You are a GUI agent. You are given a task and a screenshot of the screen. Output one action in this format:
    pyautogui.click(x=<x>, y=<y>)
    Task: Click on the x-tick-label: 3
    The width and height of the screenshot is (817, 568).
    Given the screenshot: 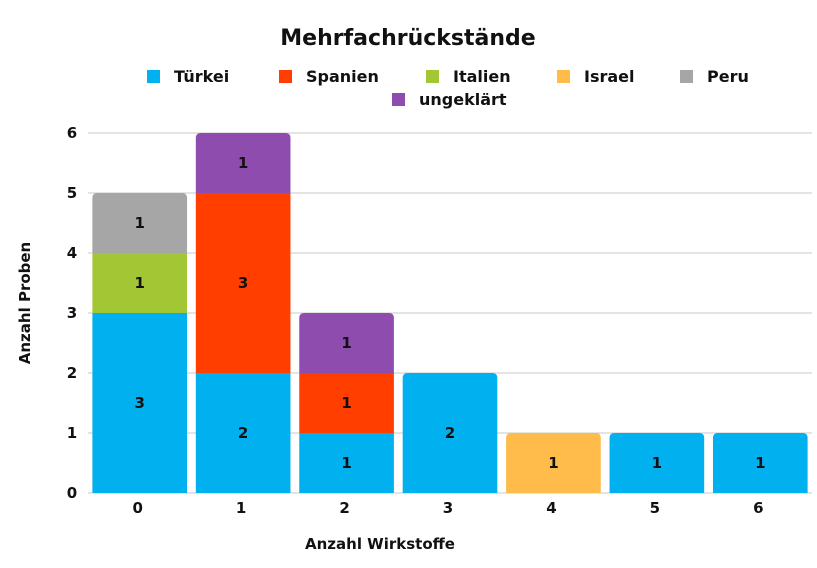 What is the action you would take?
    pyautogui.click(x=448, y=508)
    